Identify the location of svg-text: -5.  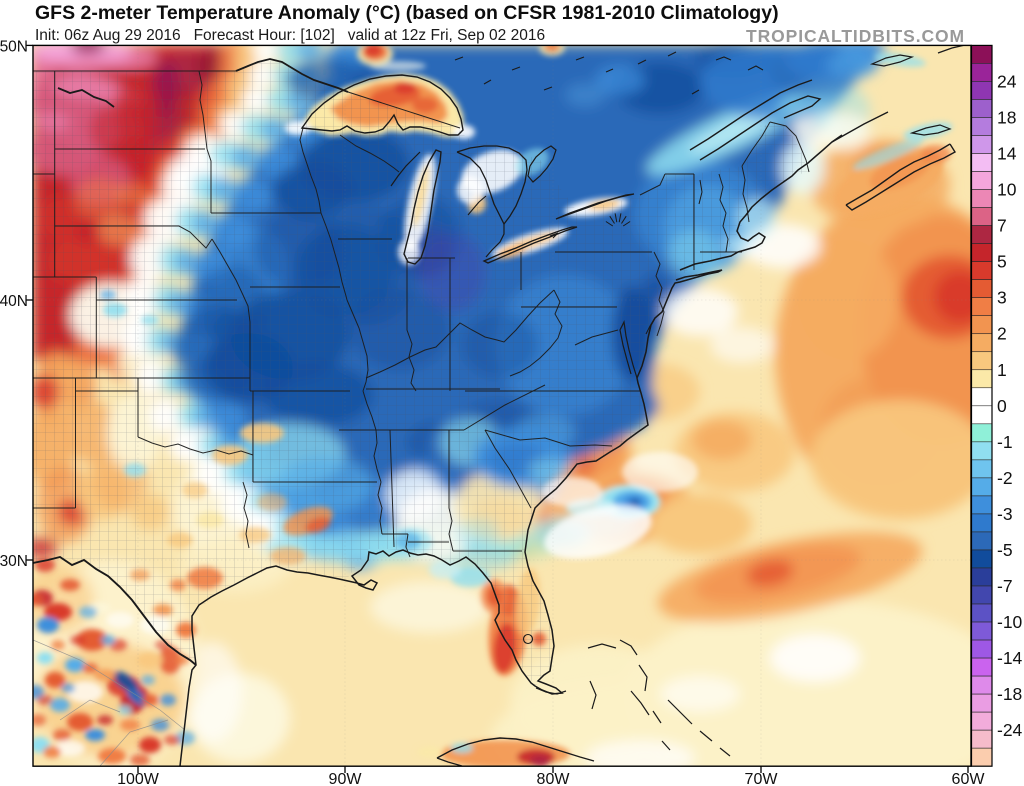
(1005, 550).